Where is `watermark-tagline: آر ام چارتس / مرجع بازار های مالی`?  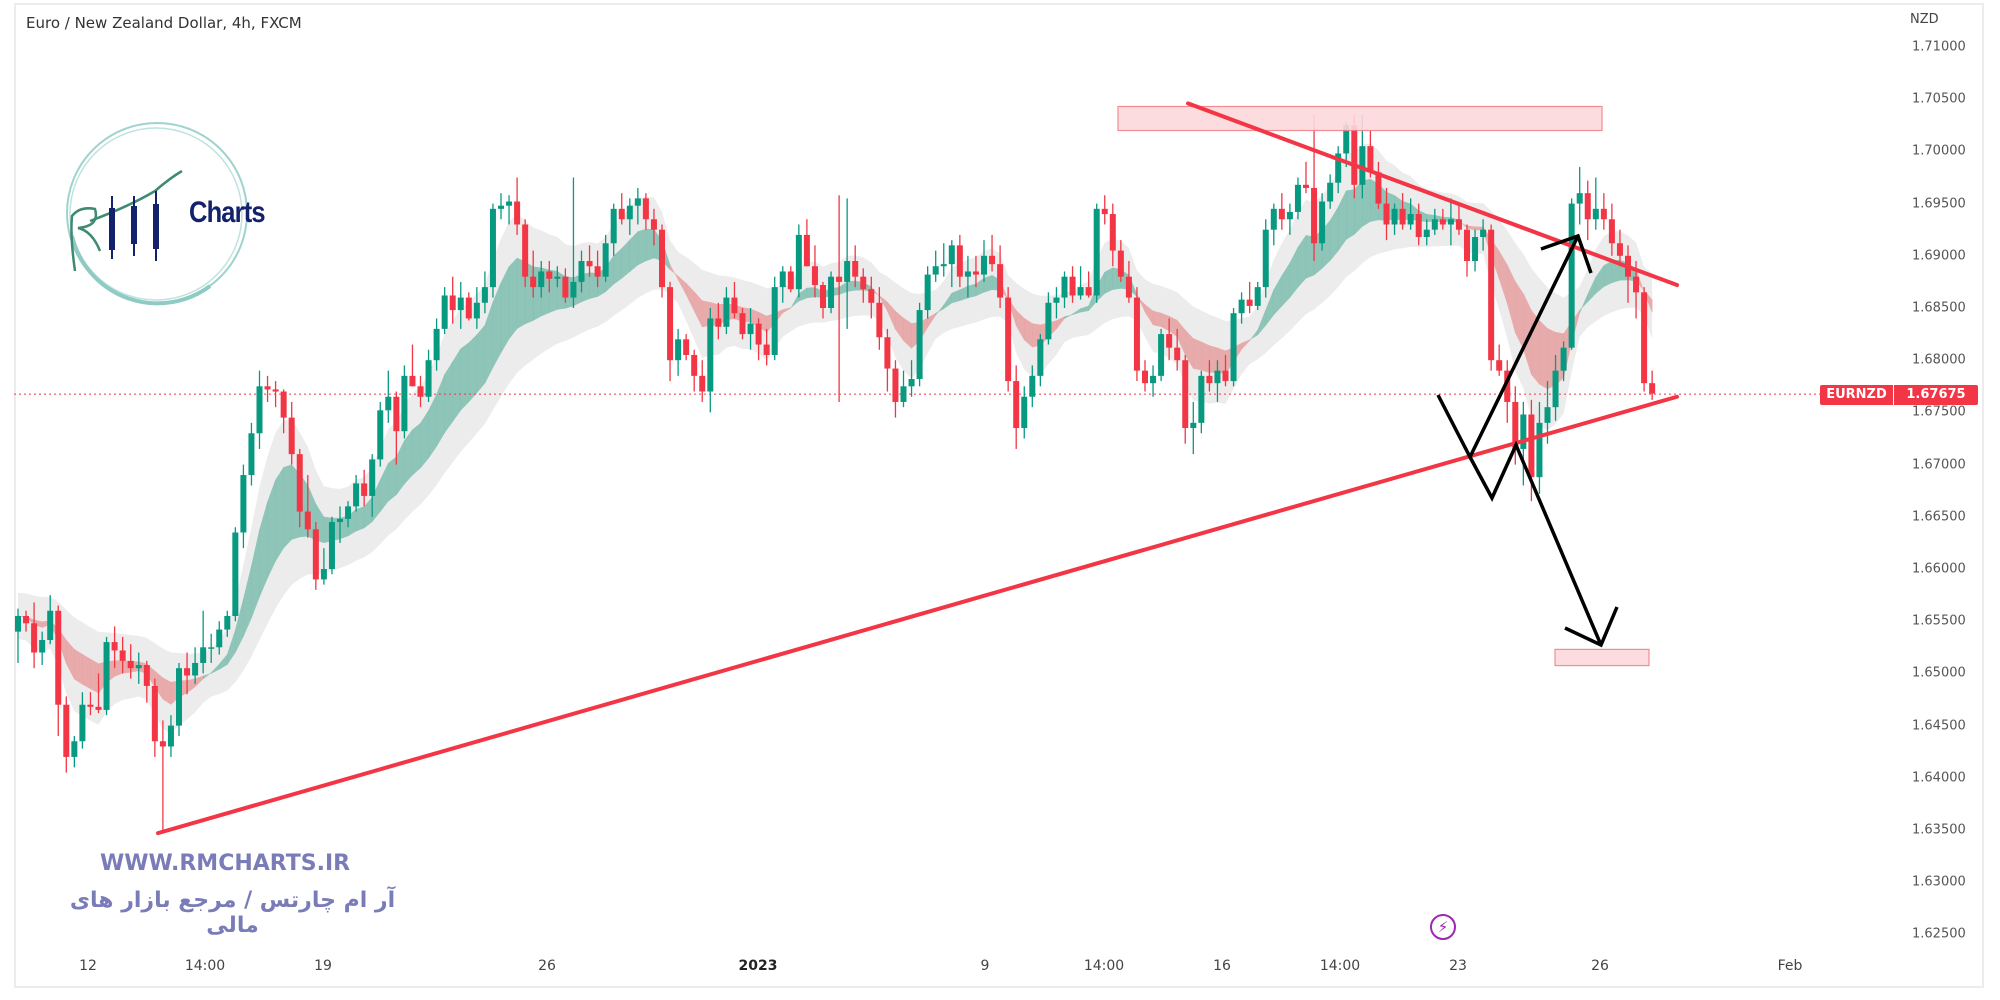
watermark-tagline: آر ام چارتس / مرجع بازار های مالی is located at coordinates (232, 913).